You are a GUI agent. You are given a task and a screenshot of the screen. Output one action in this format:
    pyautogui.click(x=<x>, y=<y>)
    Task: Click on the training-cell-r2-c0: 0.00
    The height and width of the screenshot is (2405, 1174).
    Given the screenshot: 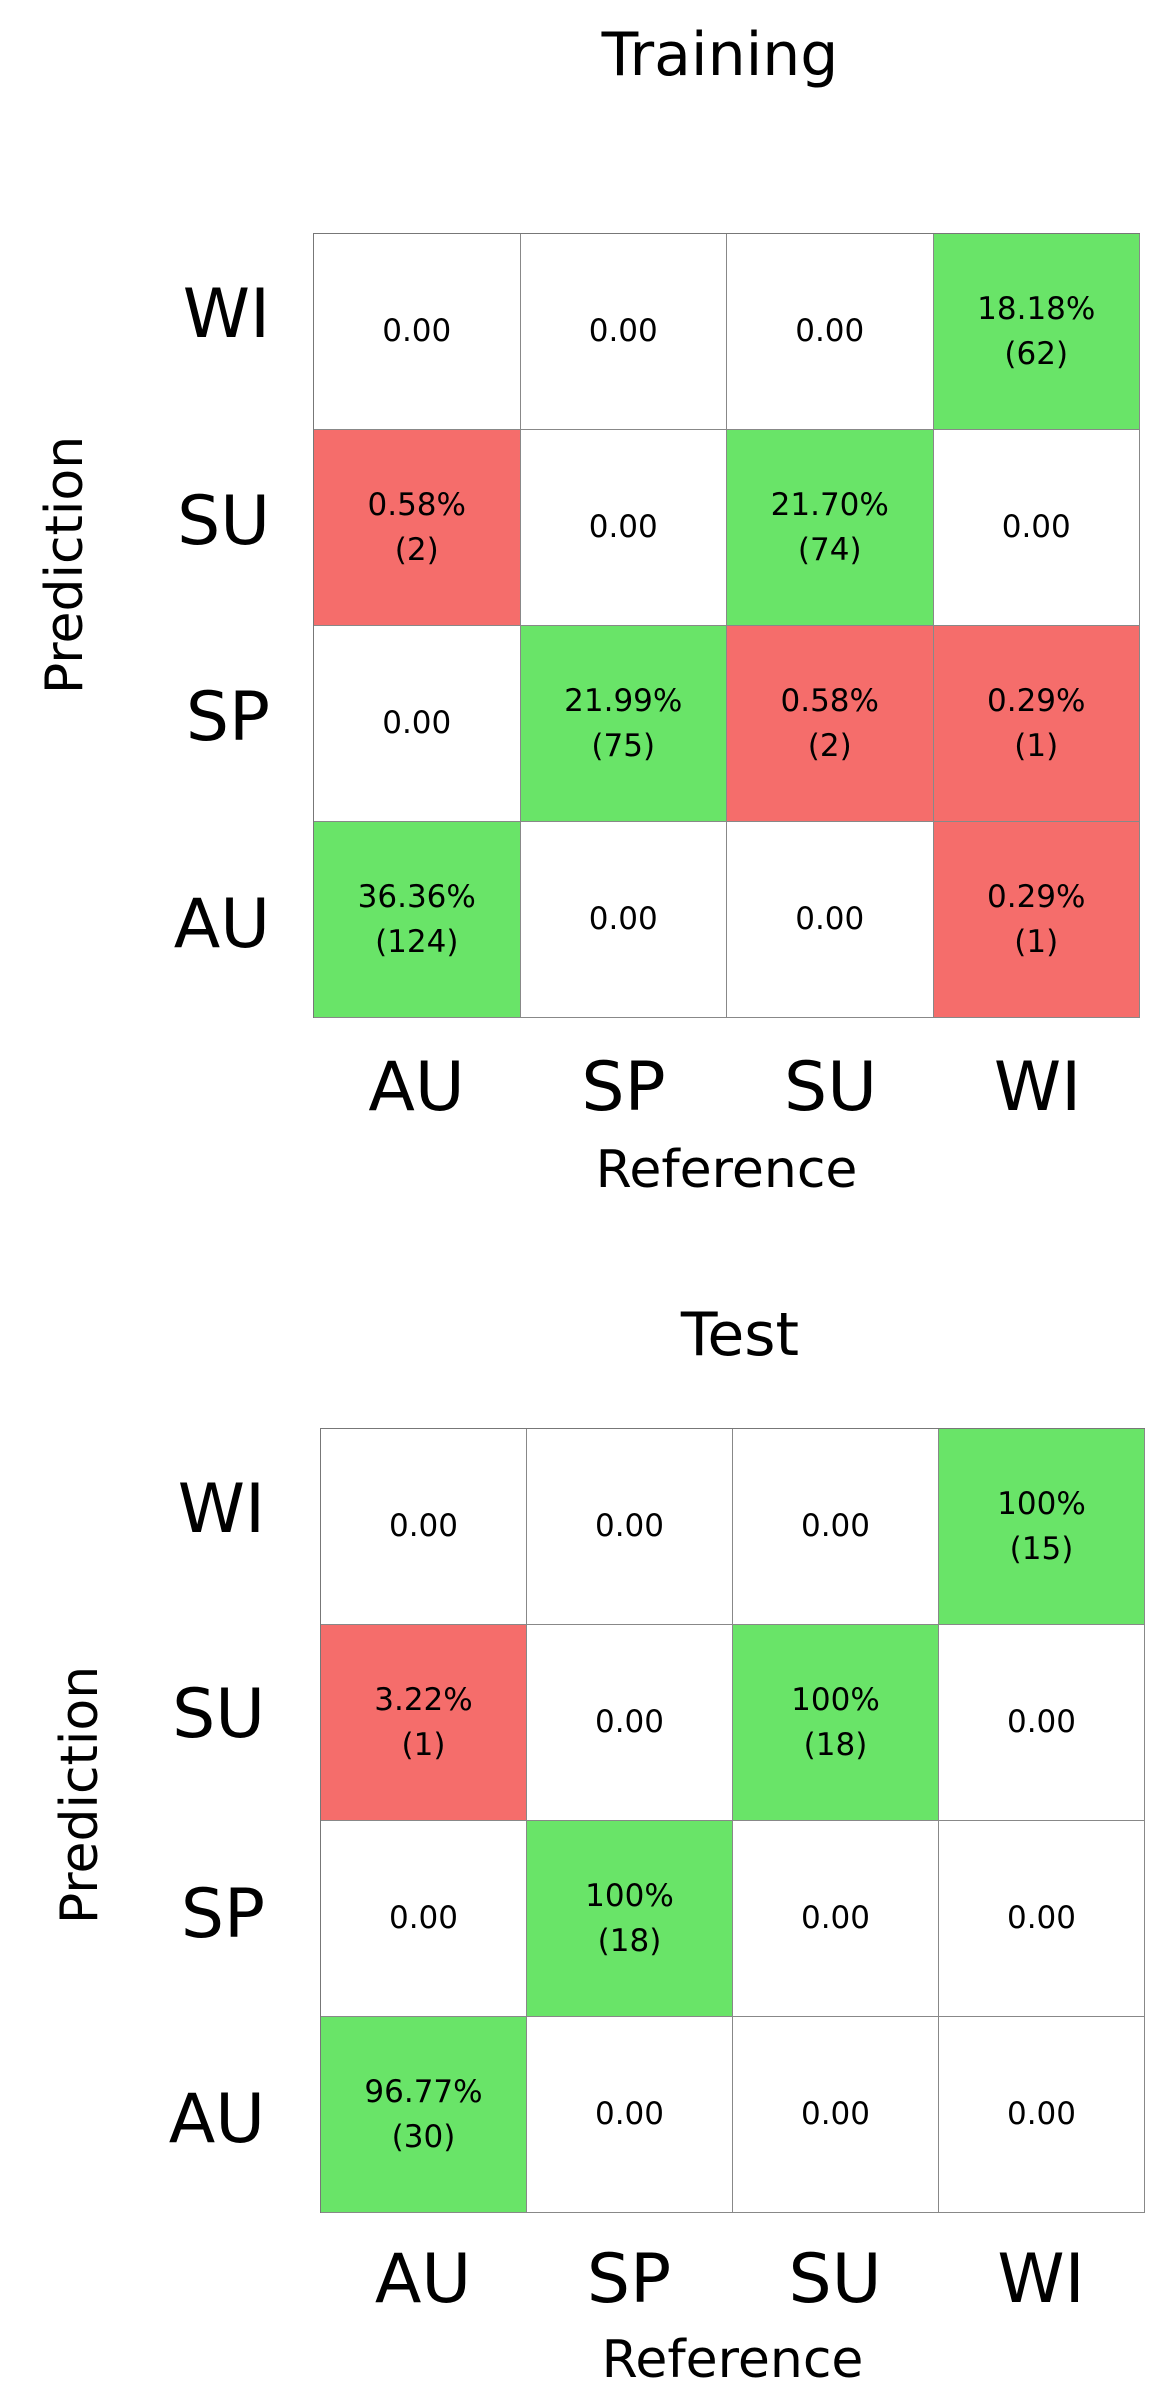 What is the action you would take?
    pyautogui.click(x=417, y=724)
    